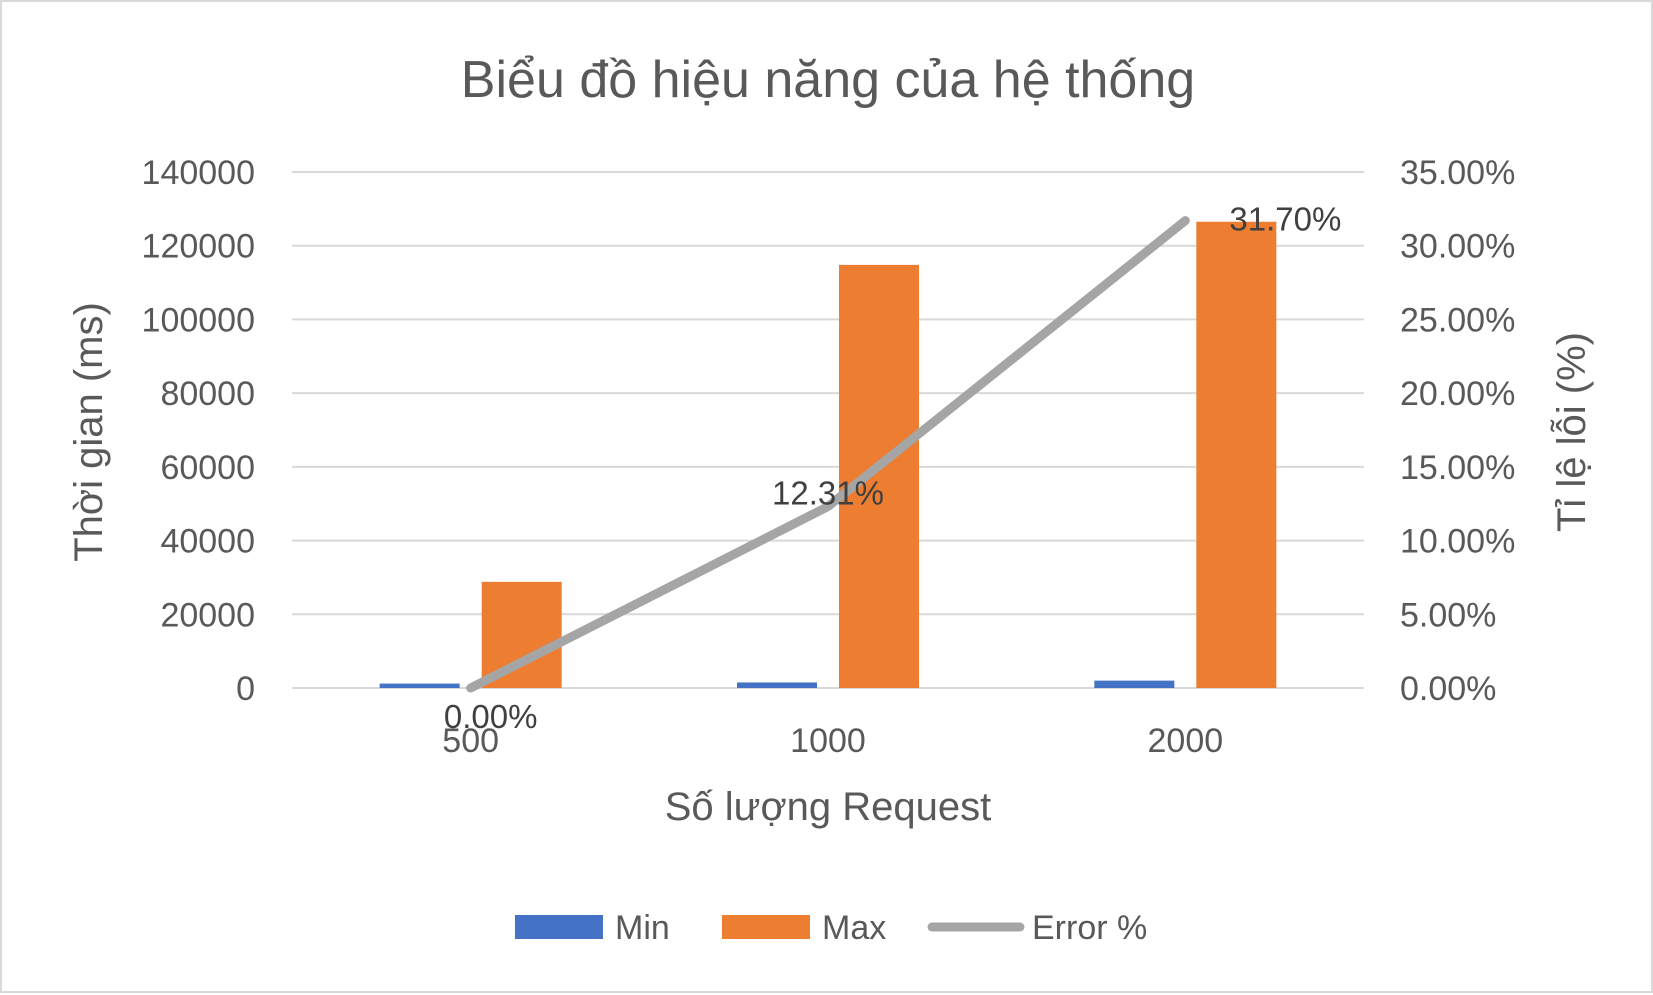  Describe the element at coordinates (207, 394) in the screenshot. I see `y-tick-label: 80000` at that location.